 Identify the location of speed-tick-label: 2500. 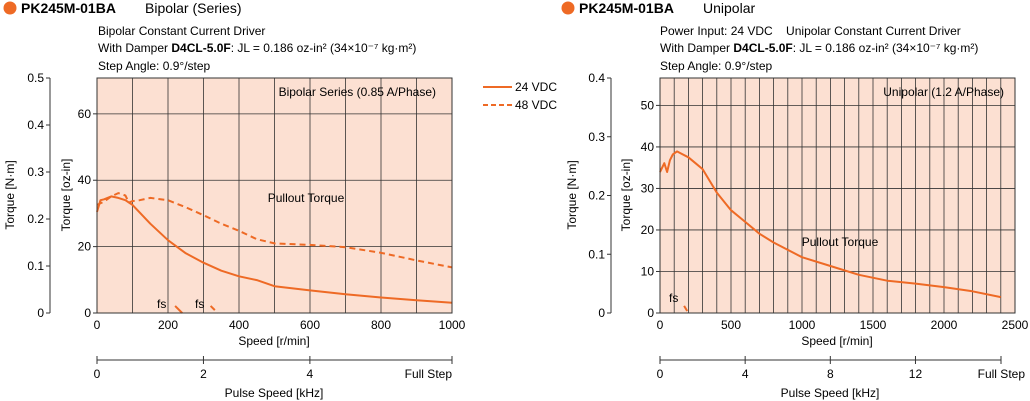
(1015, 325).